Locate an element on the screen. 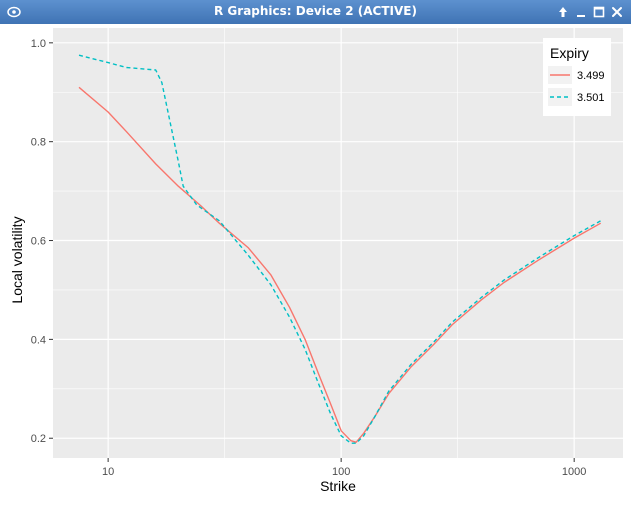  legend: Expiry 3.499 3.501 is located at coordinates (577, 77).